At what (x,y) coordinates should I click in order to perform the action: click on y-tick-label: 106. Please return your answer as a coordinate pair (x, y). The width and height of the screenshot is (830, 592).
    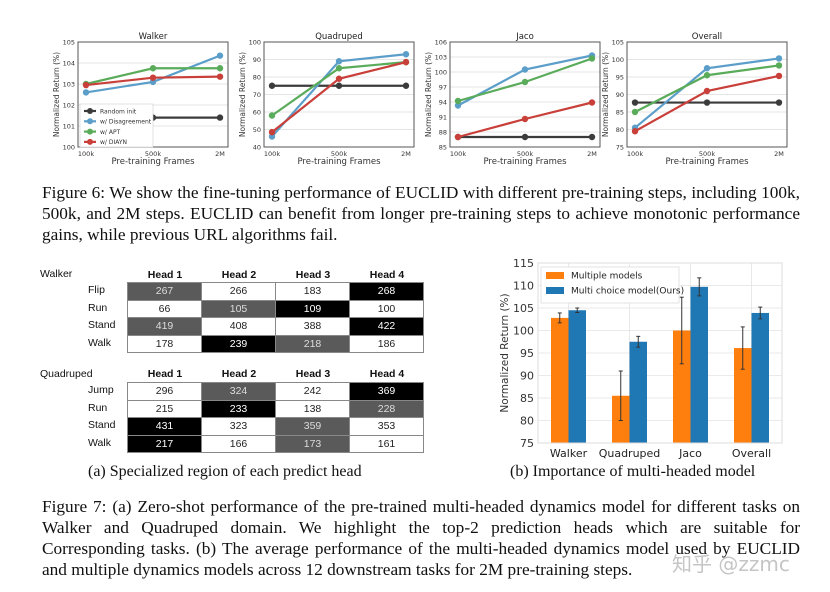
    Looking at the image, I should click on (441, 43).